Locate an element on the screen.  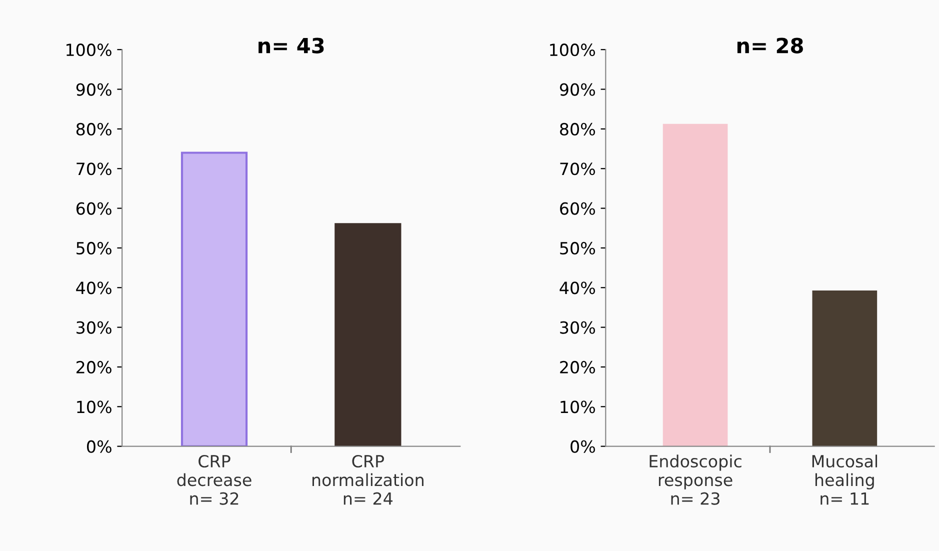
x-tick-label: Endoscopic response n= 23 is located at coordinates (696, 479).